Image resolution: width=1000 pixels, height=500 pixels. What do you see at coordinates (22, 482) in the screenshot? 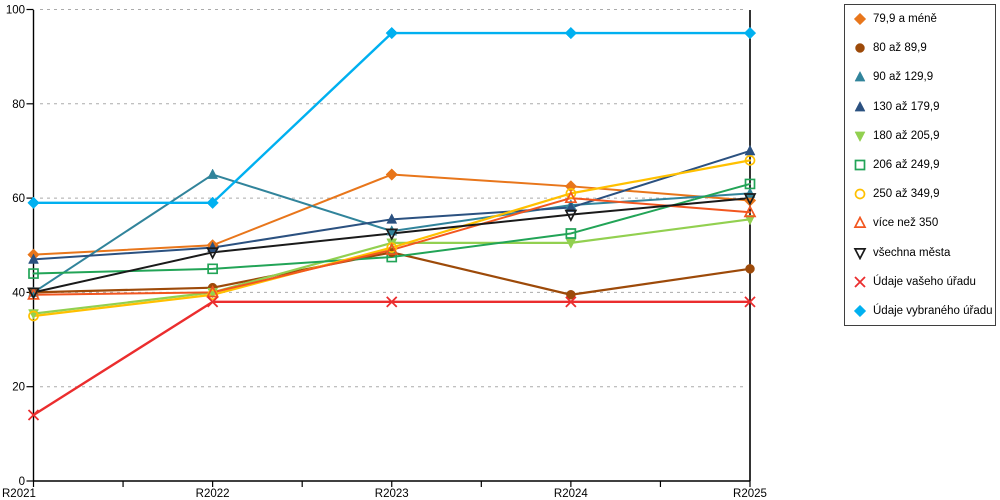
I see `y-tick-label: 0` at bounding box center [22, 482].